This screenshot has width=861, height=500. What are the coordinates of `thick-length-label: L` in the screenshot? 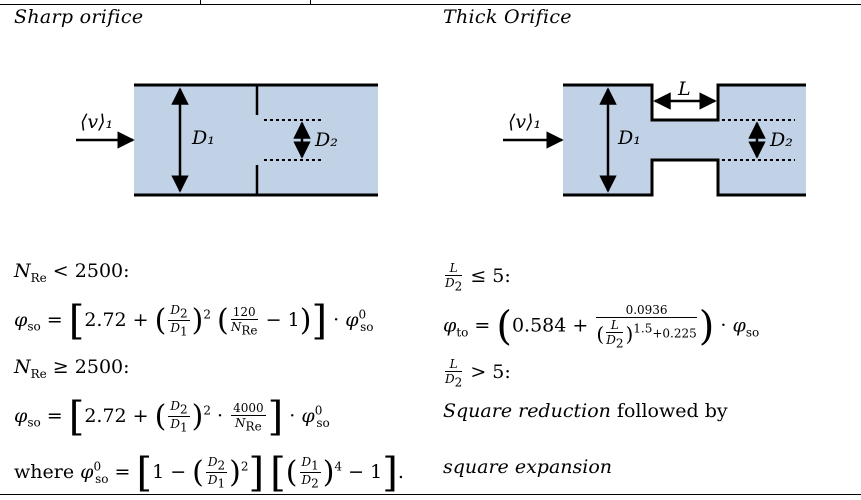 It's located at (684, 89).